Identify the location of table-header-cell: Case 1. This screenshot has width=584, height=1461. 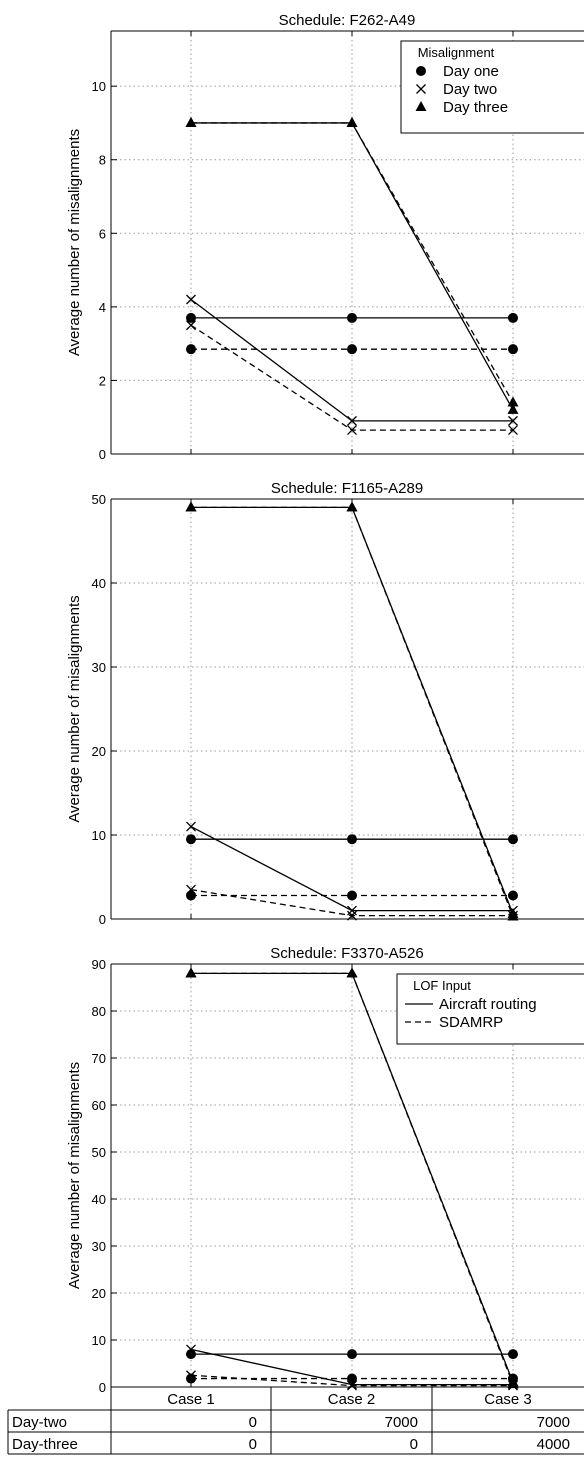
(191, 1399).